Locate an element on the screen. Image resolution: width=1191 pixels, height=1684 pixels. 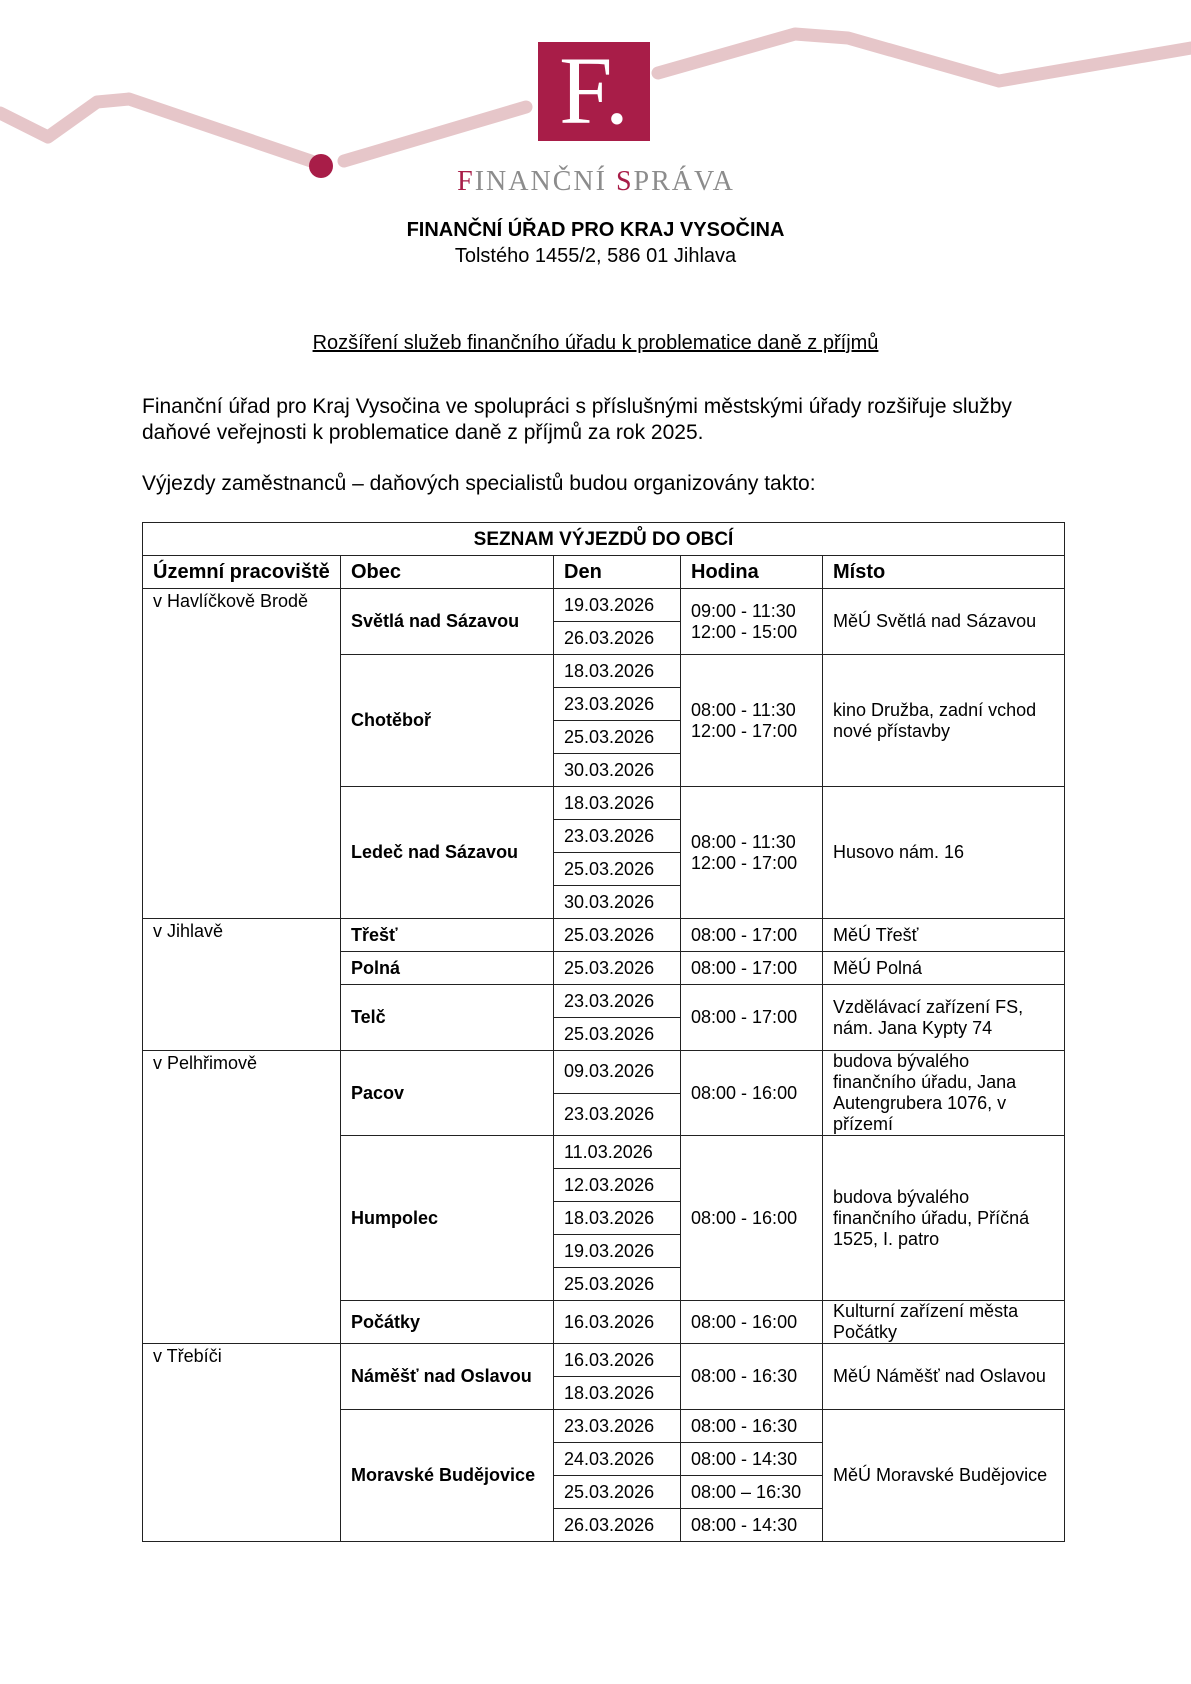
town-cell: Humpolec is located at coordinates (447, 1218).